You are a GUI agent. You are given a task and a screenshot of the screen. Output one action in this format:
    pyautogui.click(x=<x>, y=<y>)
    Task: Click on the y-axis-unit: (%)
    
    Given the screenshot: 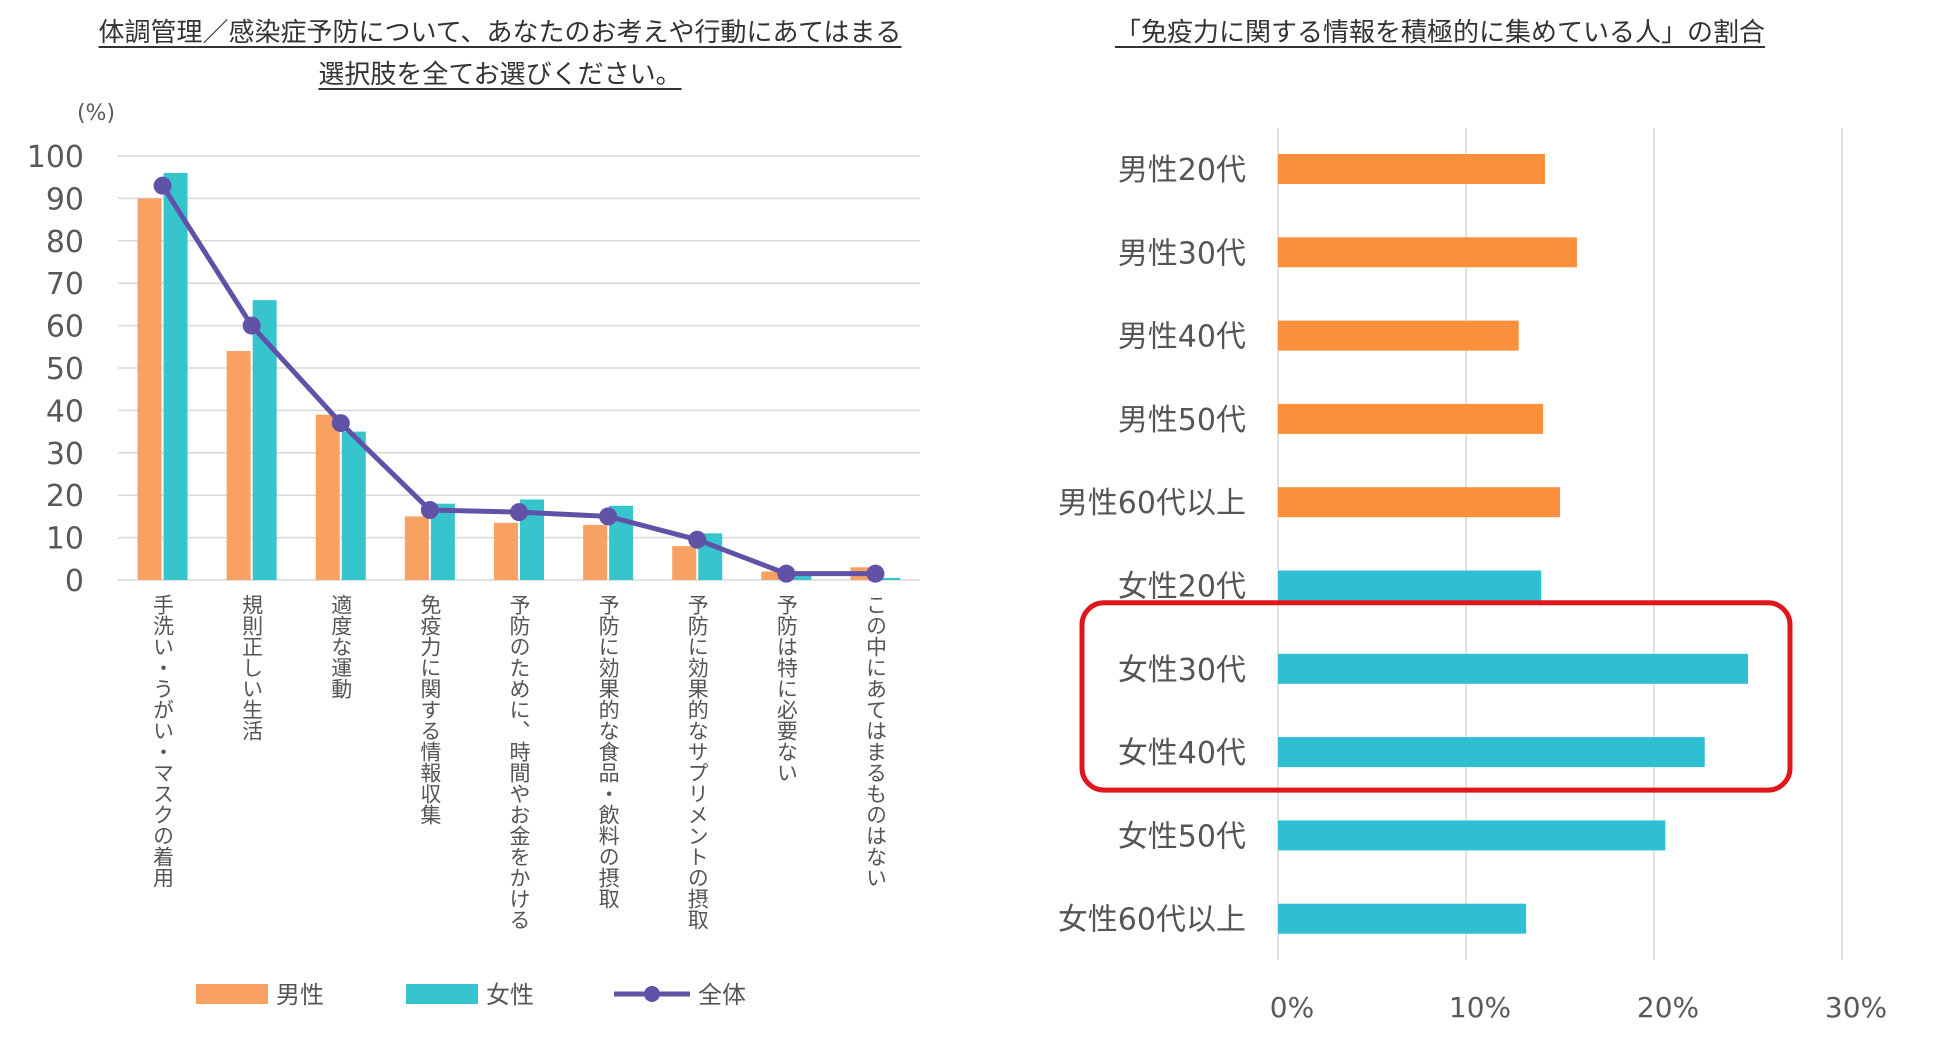 What is the action you would take?
    pyautogui.click(x=96, y=113)
    